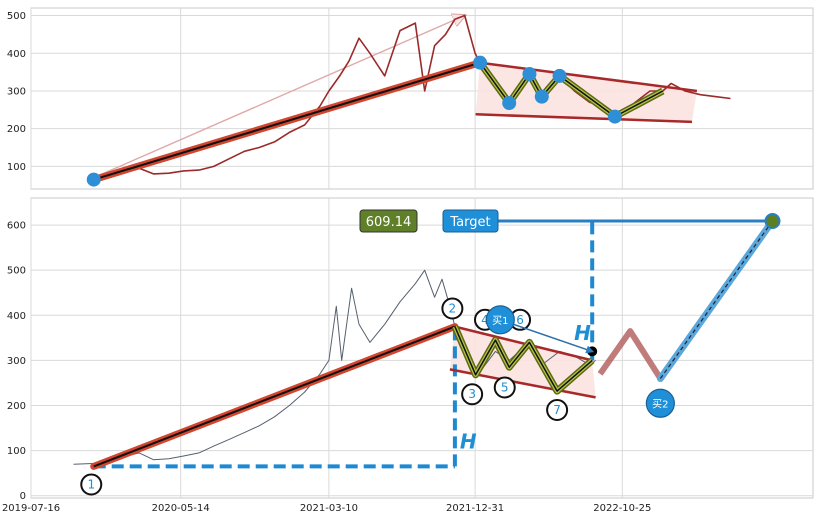 The height and width of the screenshot is (520, 819). What do you see at coordinates (16, 451) in the screenshot?
I see `pattern-y-tick: 100` at bounding box center [16, 451].